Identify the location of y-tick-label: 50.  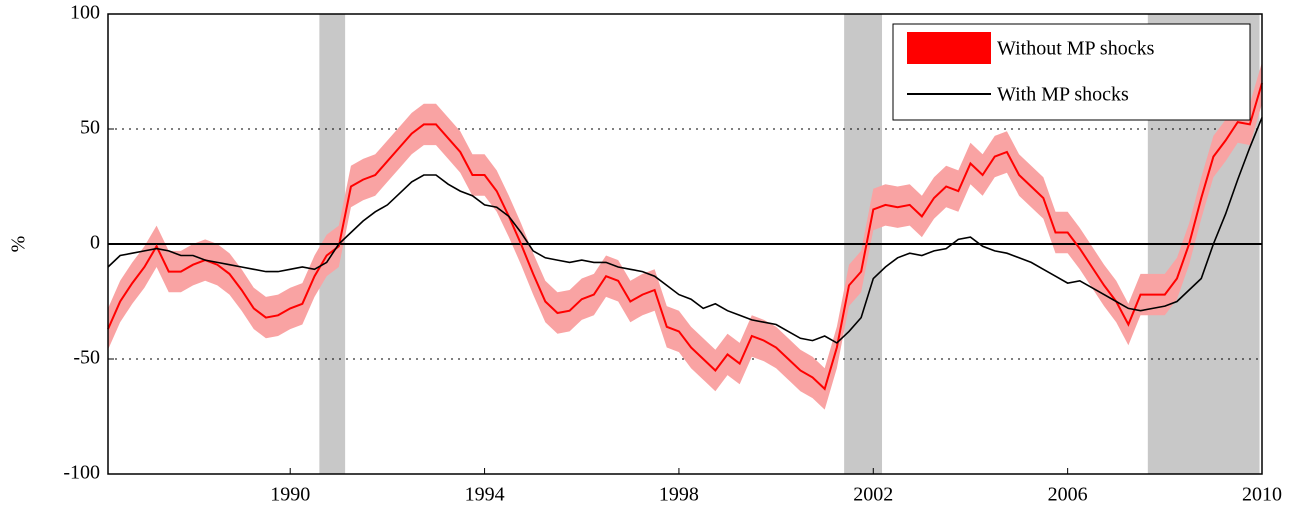
(90, 128).